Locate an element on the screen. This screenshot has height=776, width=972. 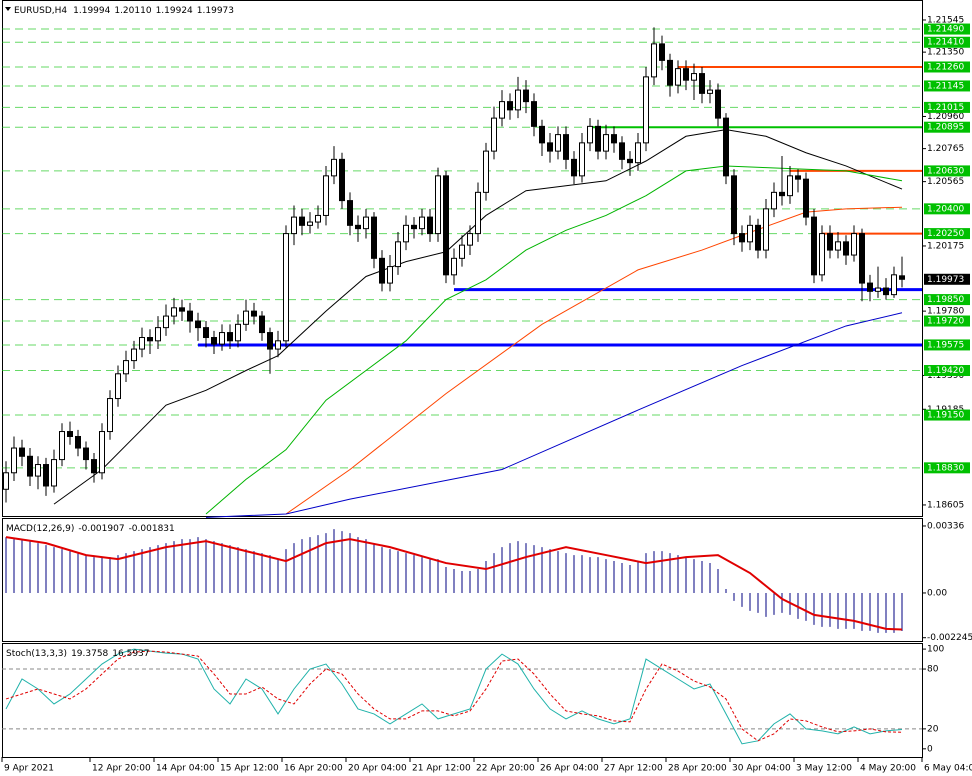
y-tick-label: 1.21545 is located at coordinates (945, 20).